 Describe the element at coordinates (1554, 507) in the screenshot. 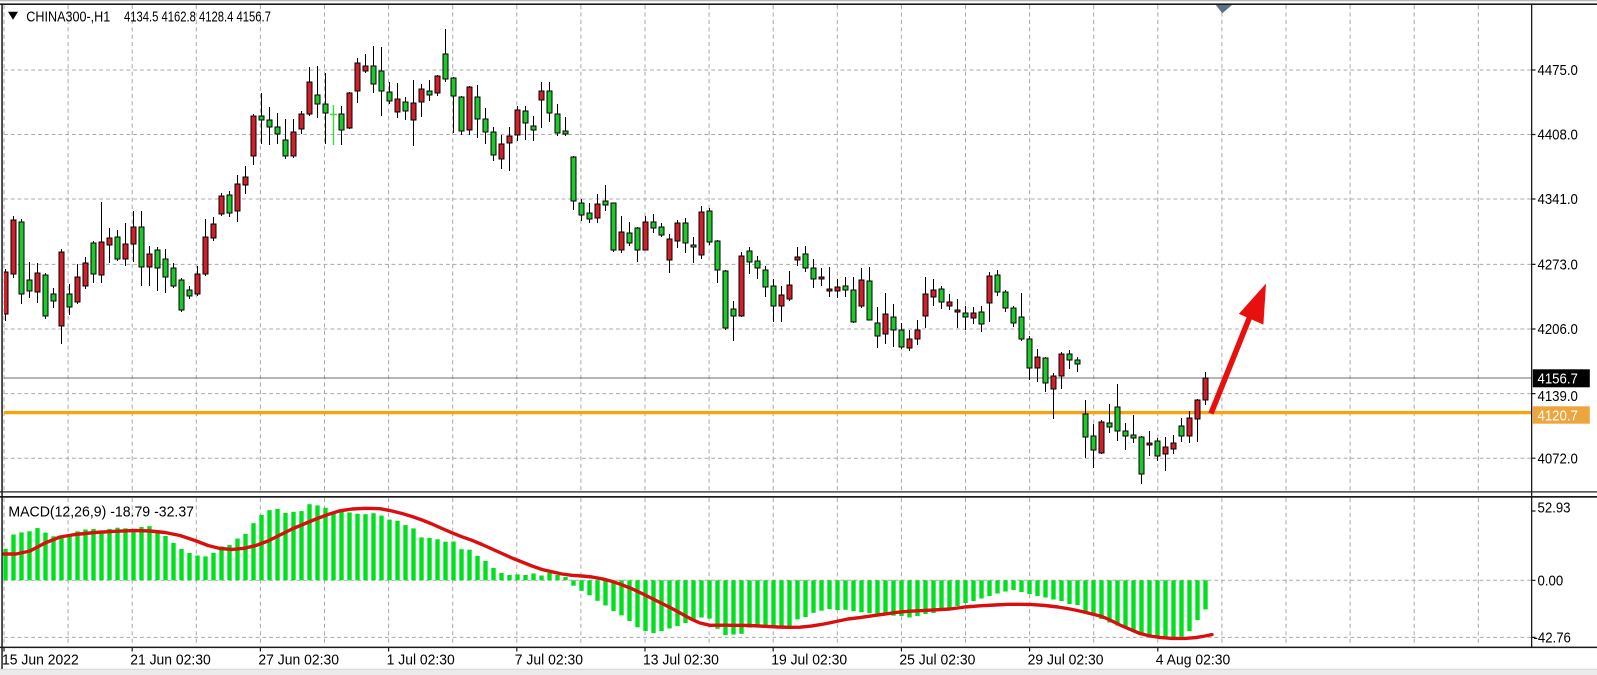

I see `svg-text: 52.93` at that location.